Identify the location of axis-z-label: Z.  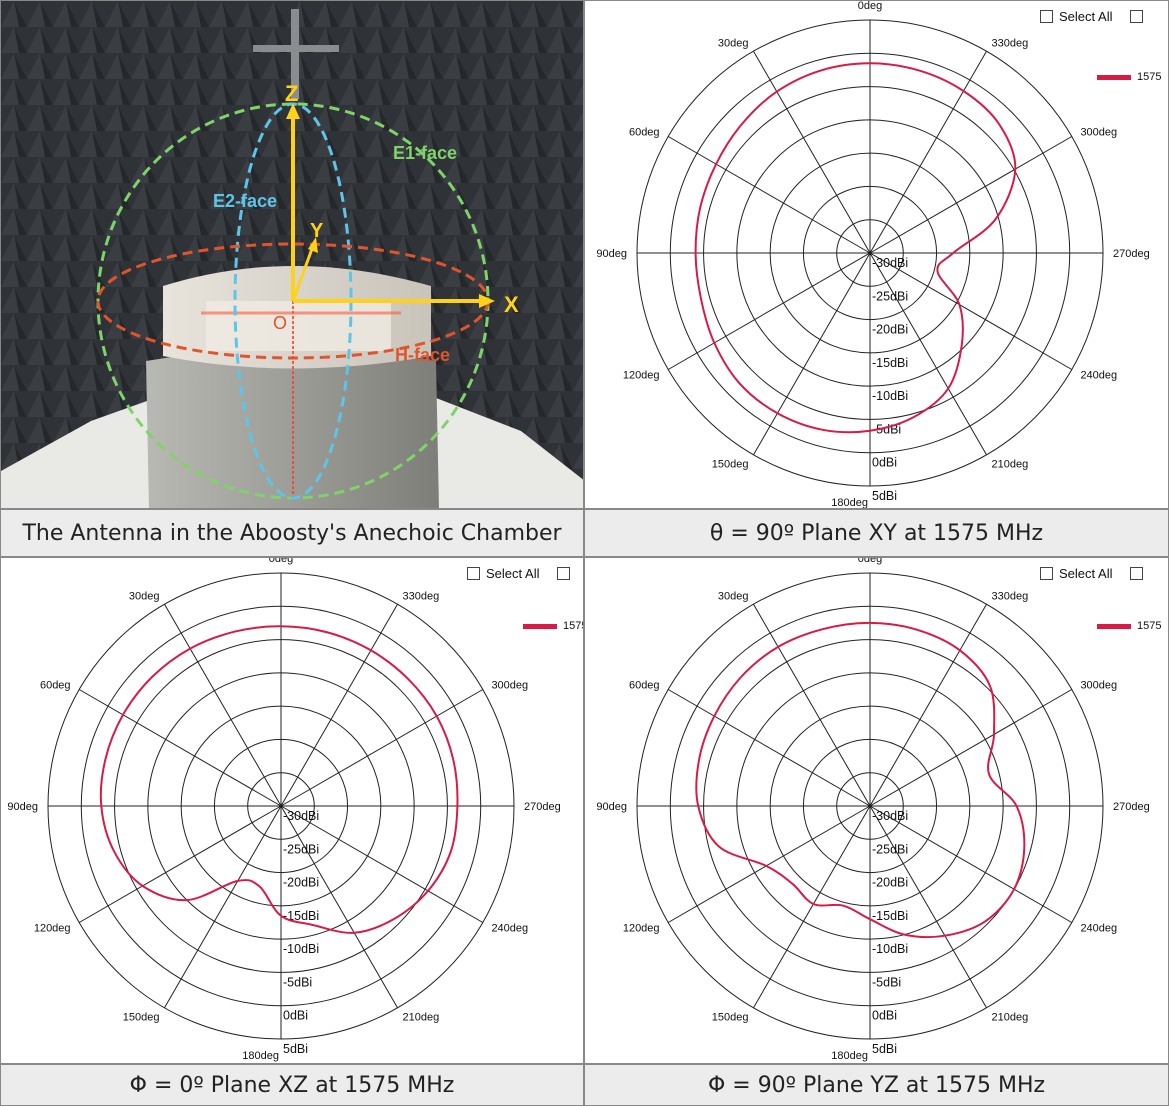
(291, 93).